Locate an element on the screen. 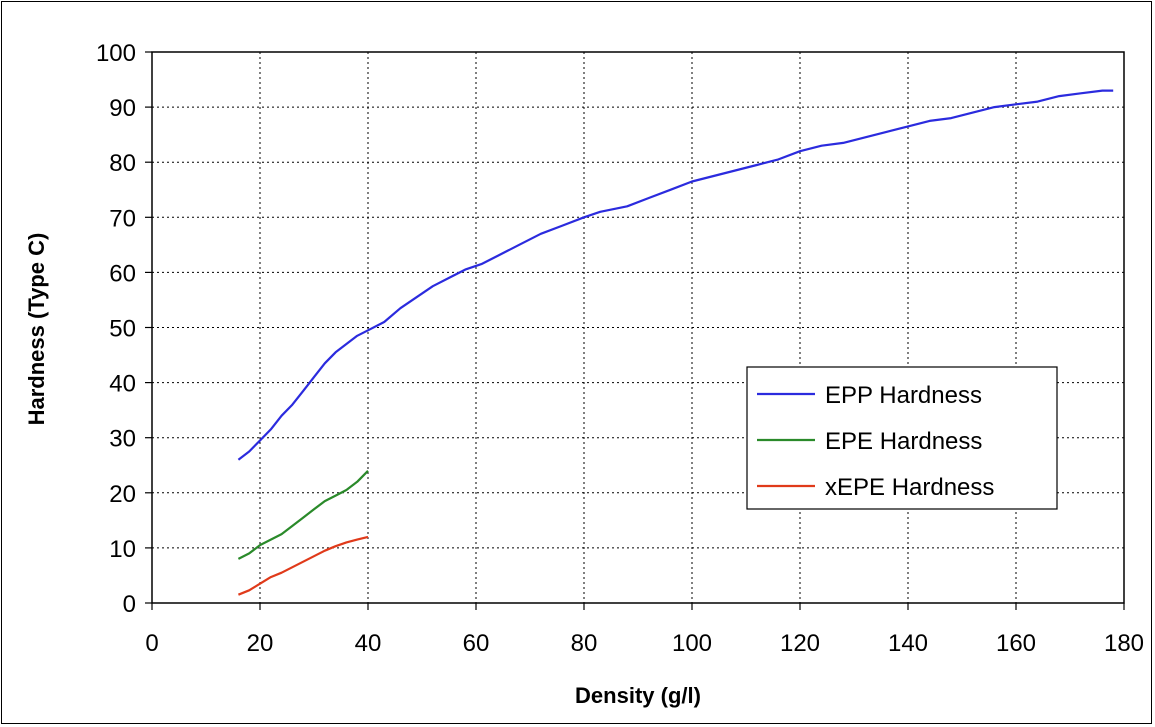 This screenshot has width=1155, height=727. y-tick-label: 0 is located at coordinates (129, 604).